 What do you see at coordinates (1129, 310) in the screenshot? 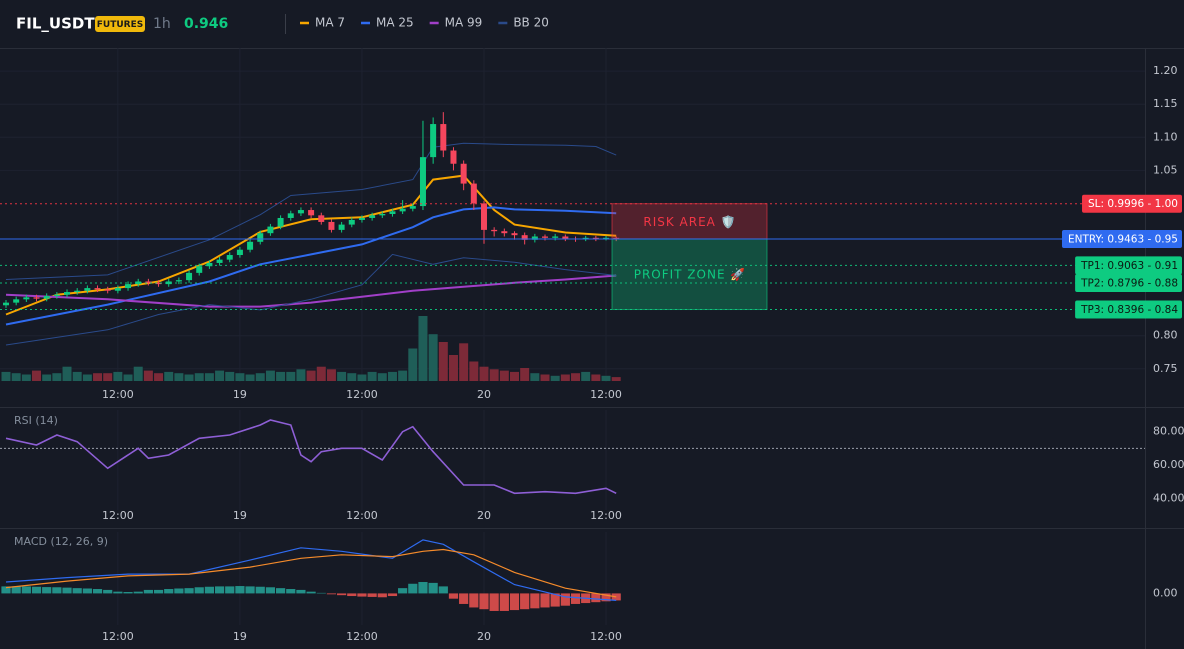
I see `price-label: TP3: 0.8396 - 0.84` at bounding box center [1129, 310].